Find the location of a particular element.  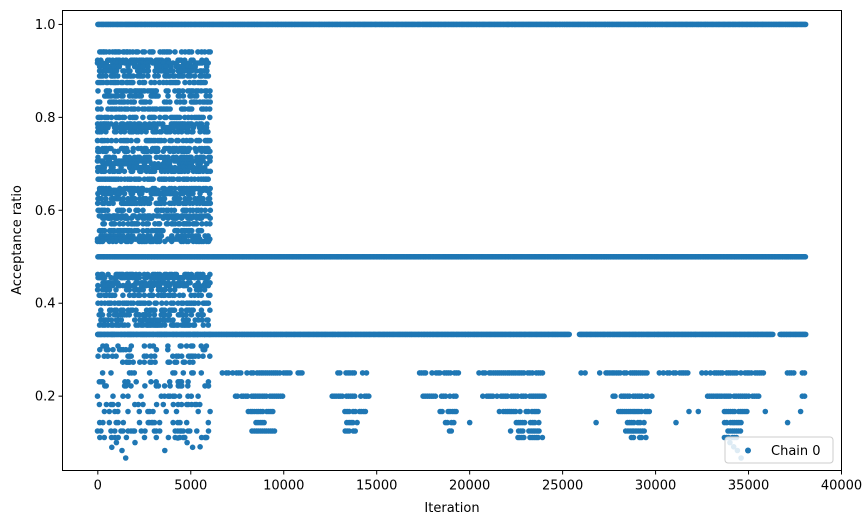

legend: Chain 0 is located at coordinates (779, 450).